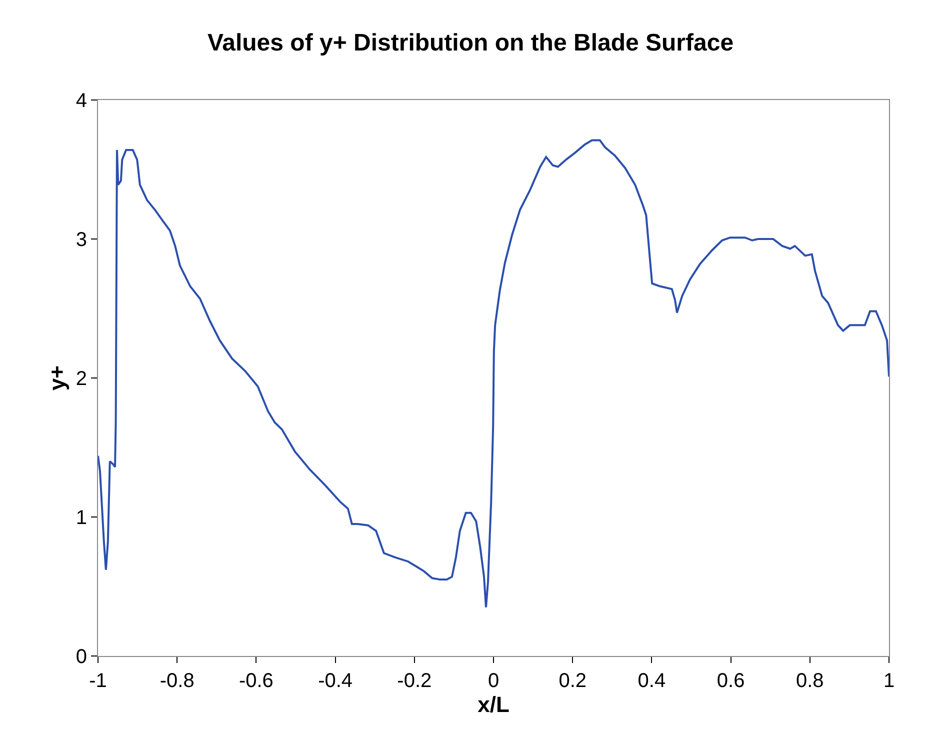 This screenshot has height=751, width=941. Describe the element at coordinates (652, 681) in the screenshot. I see `x-tick-label: 0.4` at that location.